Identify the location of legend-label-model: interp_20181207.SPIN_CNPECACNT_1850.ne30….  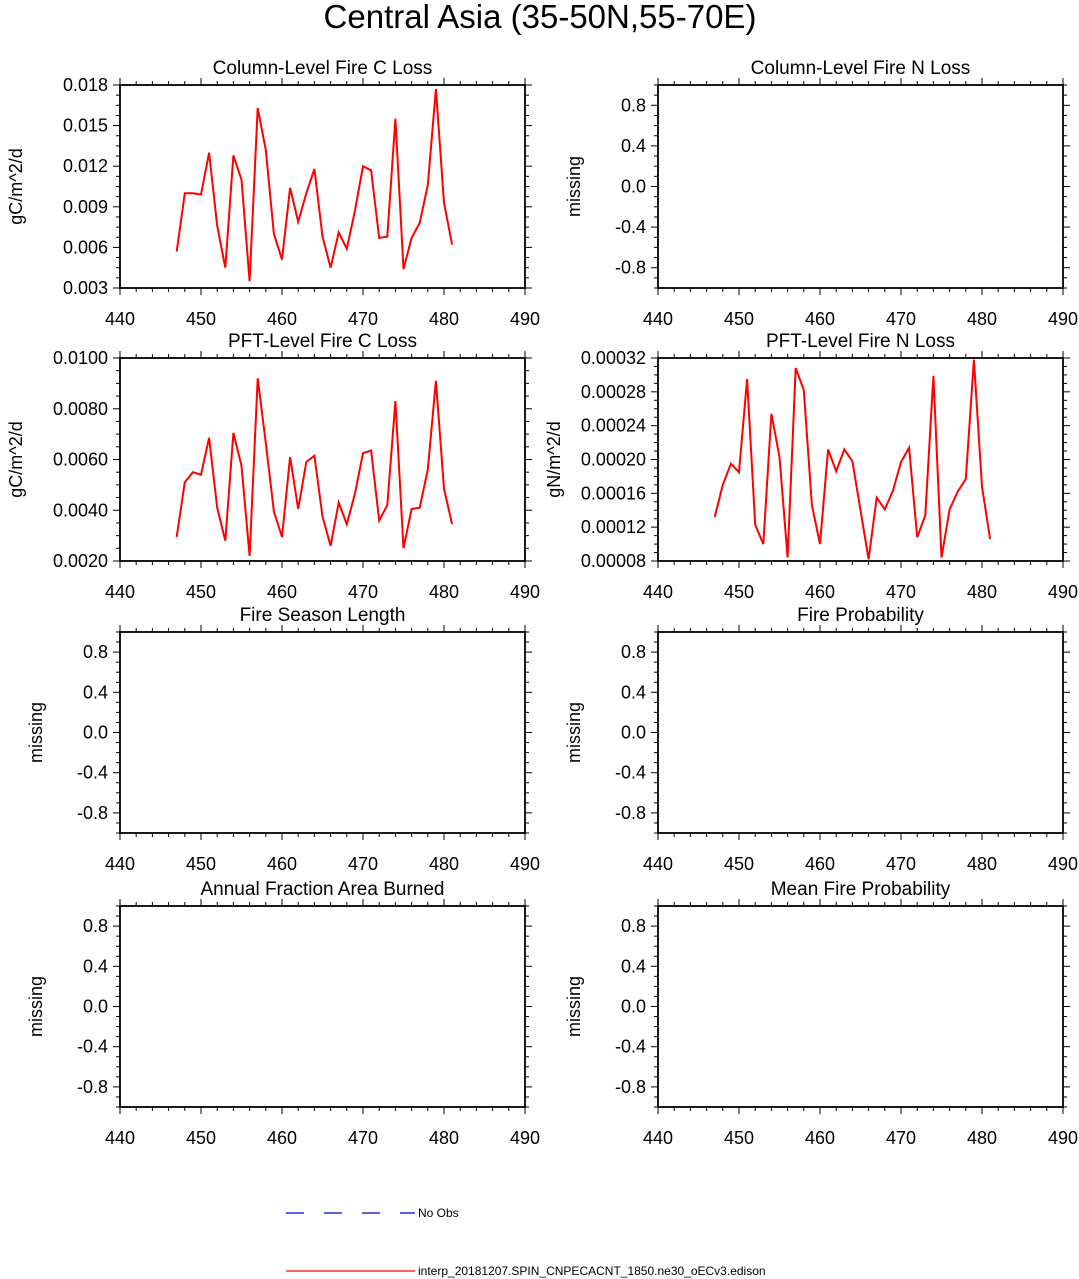
(592, 1271).